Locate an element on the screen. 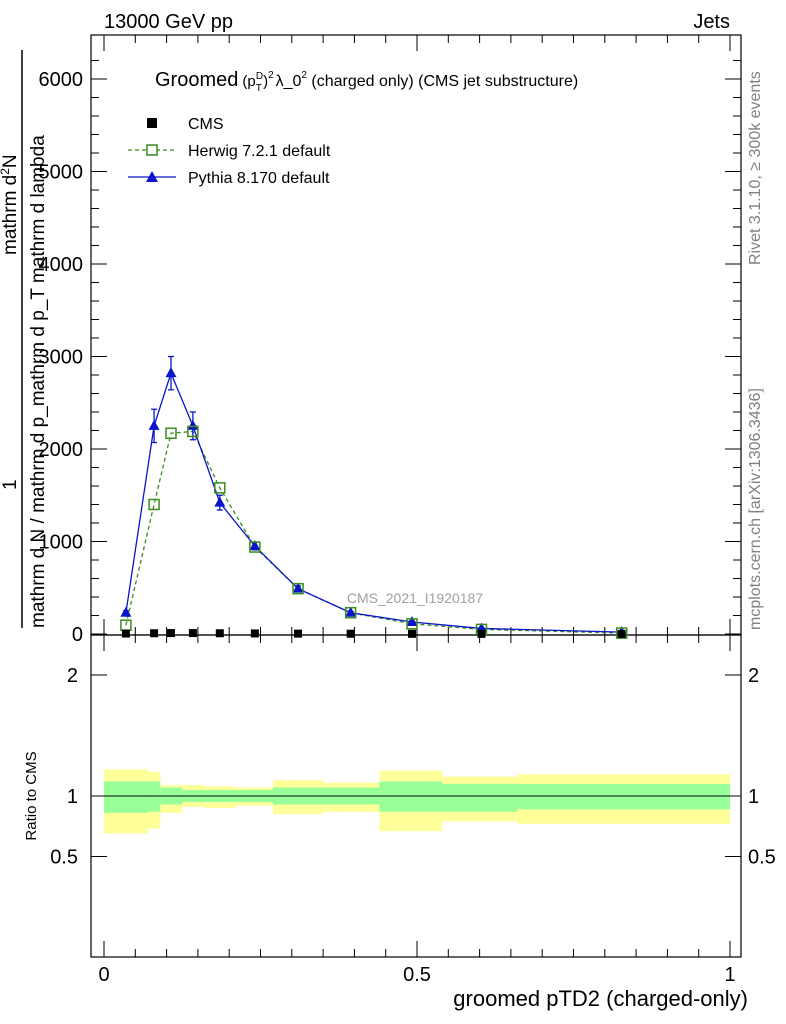 Image resolution: width=786 pixels, height=1024 pixels. ratio-ylabel: Ratio to CMS is located at coordinates (31, 795).